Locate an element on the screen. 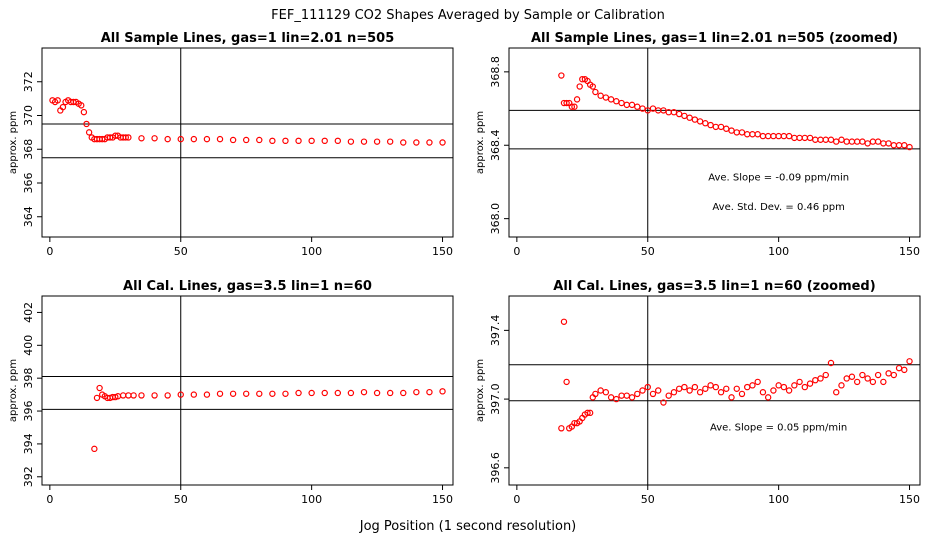  y-tick-label: 368.8 is located at coordinates (495, 72).